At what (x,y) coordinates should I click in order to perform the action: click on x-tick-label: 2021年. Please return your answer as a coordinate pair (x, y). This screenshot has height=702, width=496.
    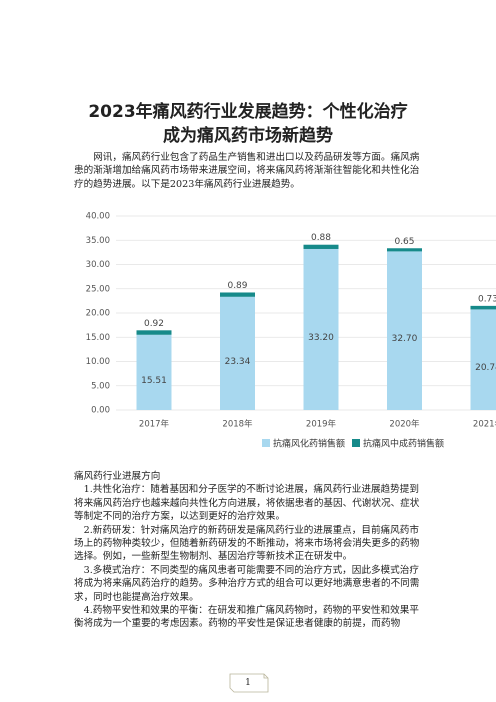
    Looking at the image, I should click on (484, 424).